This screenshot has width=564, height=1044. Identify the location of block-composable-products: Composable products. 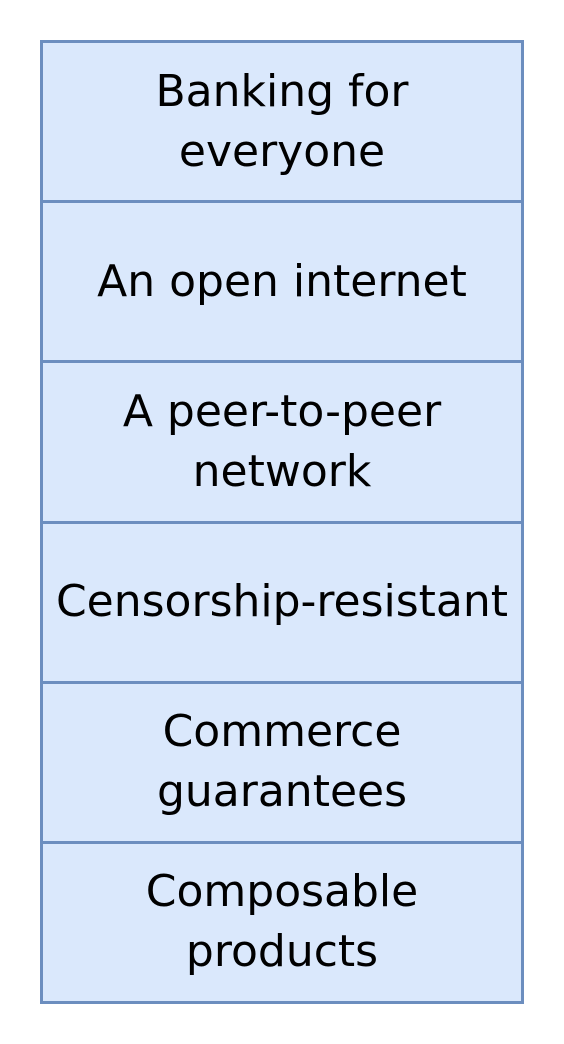
(282, 924).